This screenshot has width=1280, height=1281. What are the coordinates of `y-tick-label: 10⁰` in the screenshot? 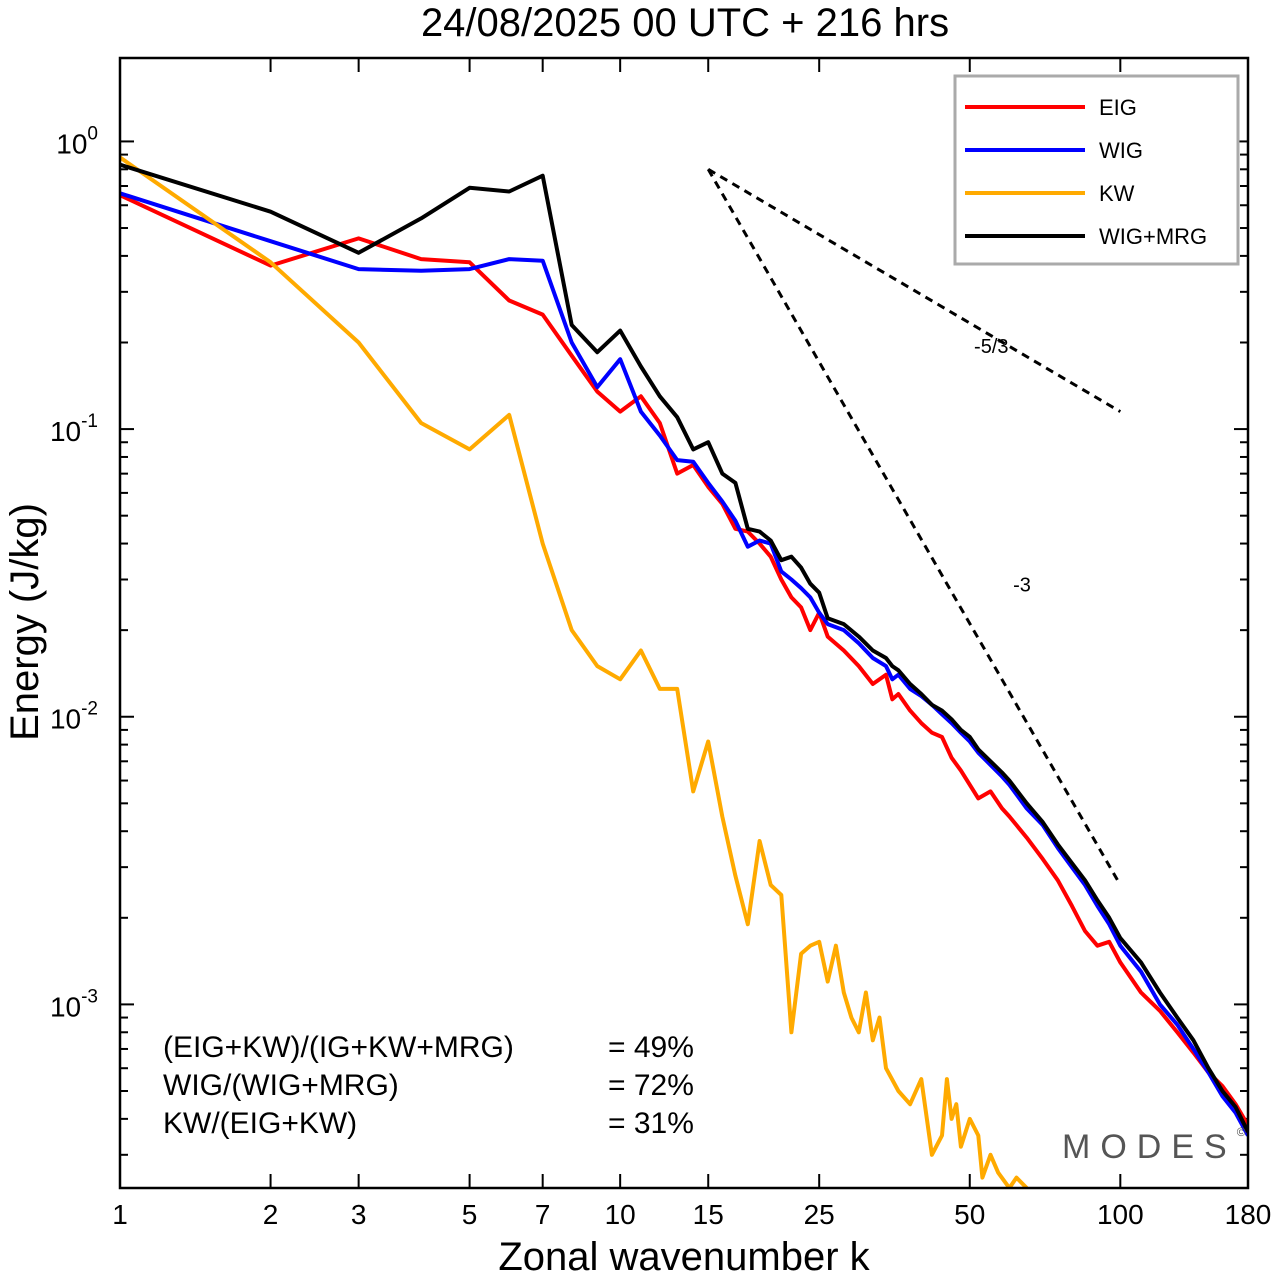 It's located at (77, 141).